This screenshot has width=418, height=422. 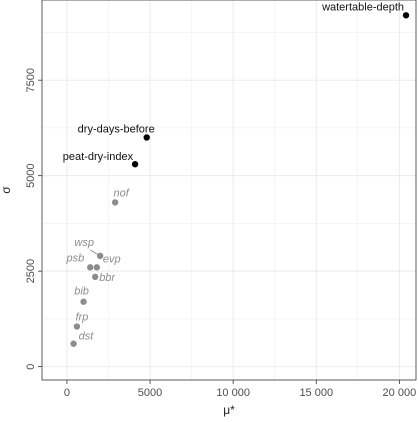 I want to click on x-tick-label: 0, so click(x=67, y=393).